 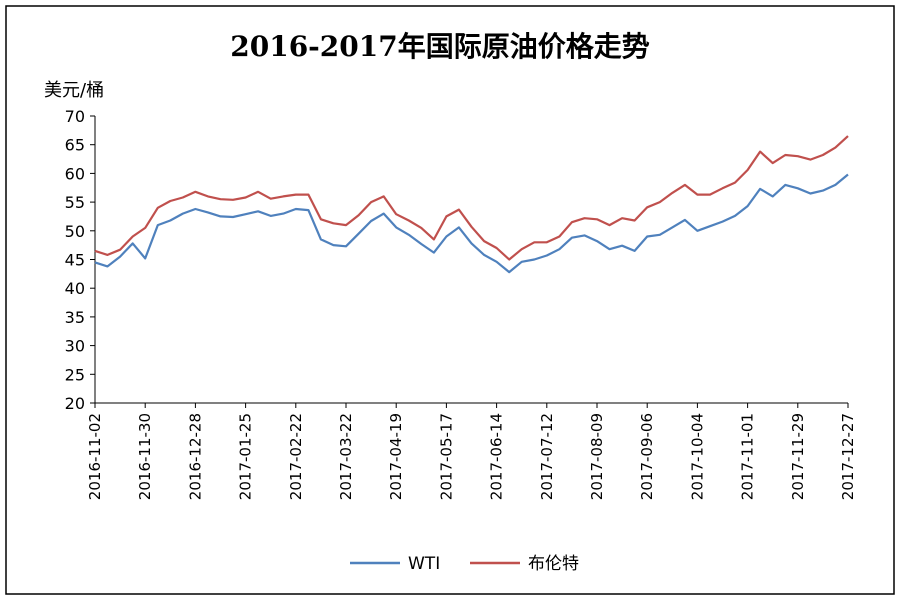 I want to click on x-tick-label: 2016-11-30, so click(x=145, y=456).